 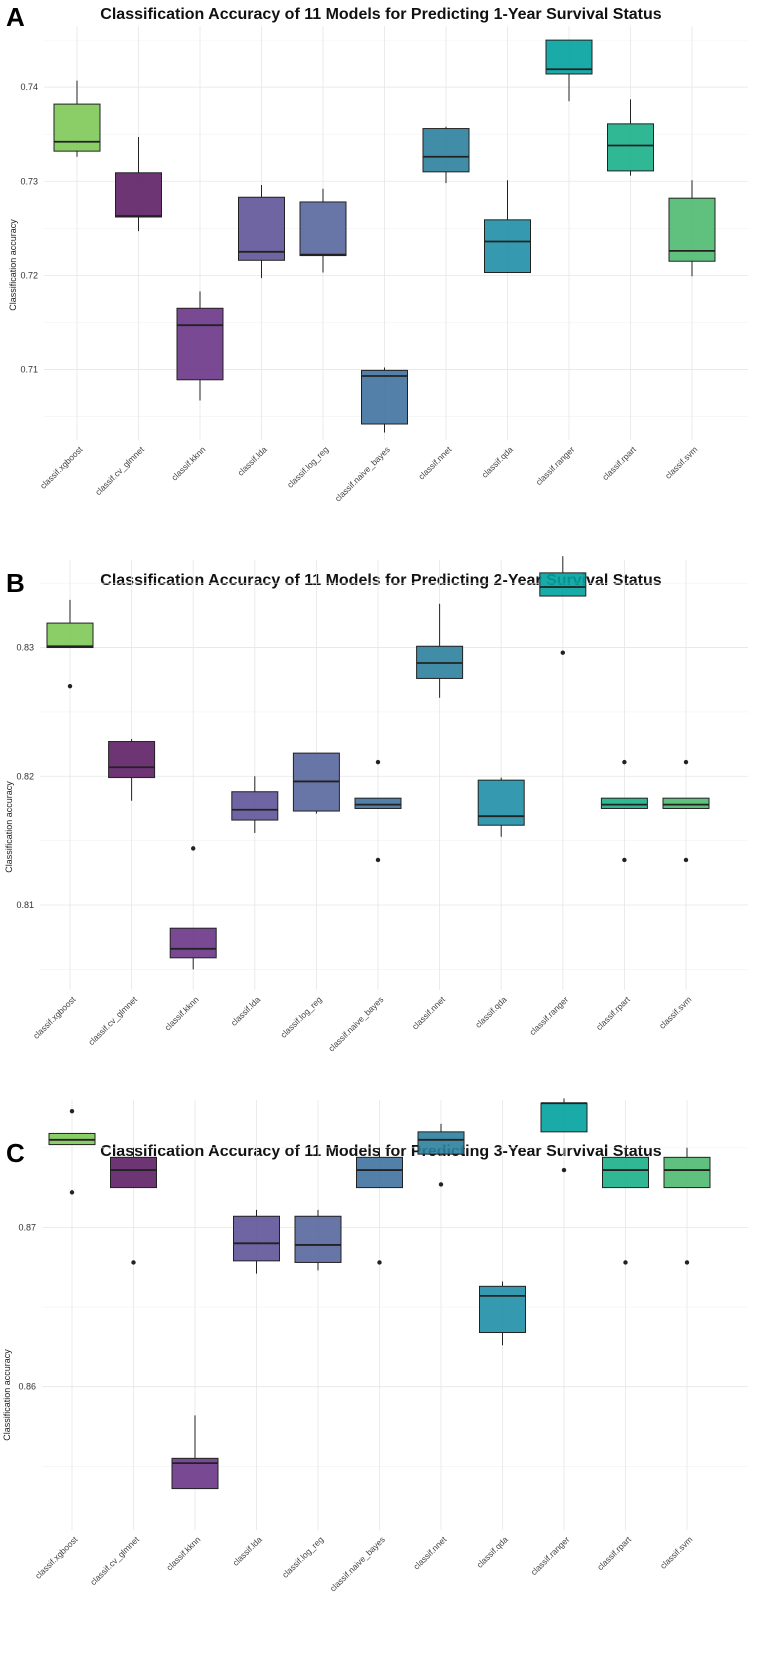 What do you see at coordinates (56, 1557) in the screenshot?
I see `x-tick-label: classif.xgboost` at bounding box center [56, 1557].